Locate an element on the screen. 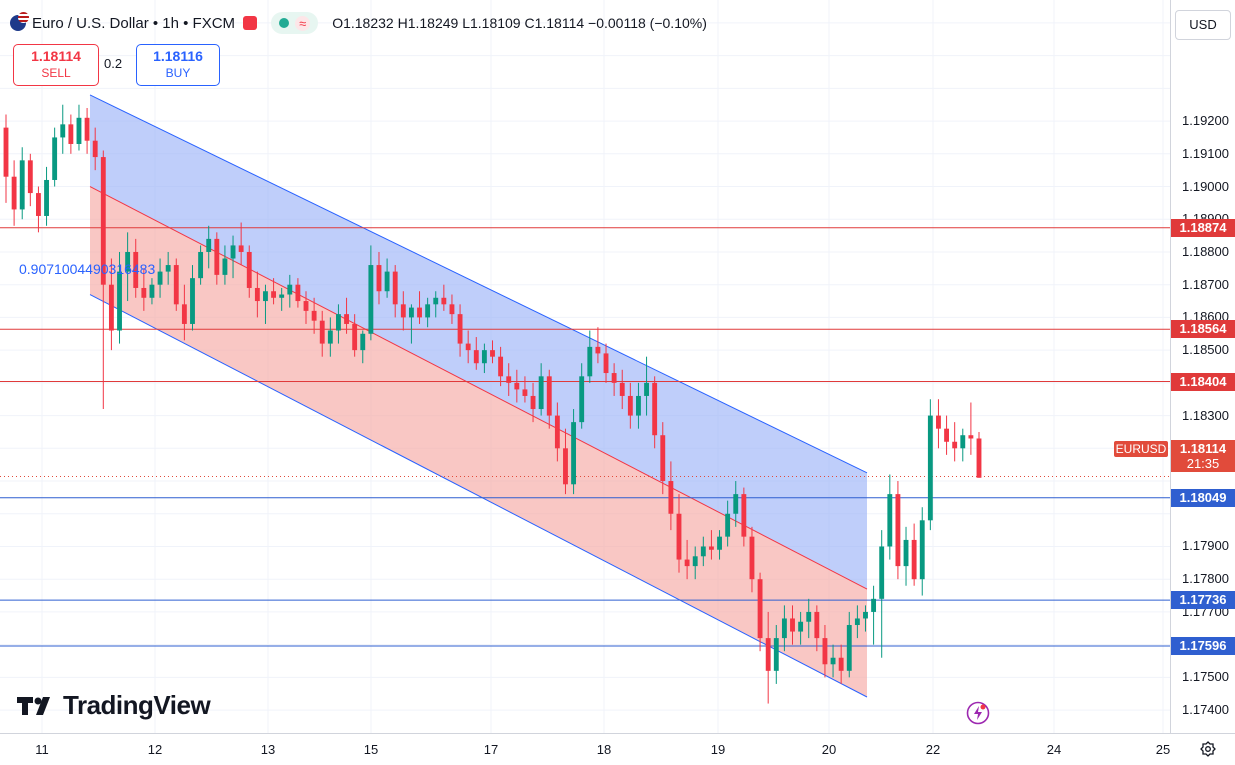 The image size is (1235, 765). bar-countdown: 21:35 is located at coordinates (1203, 463).